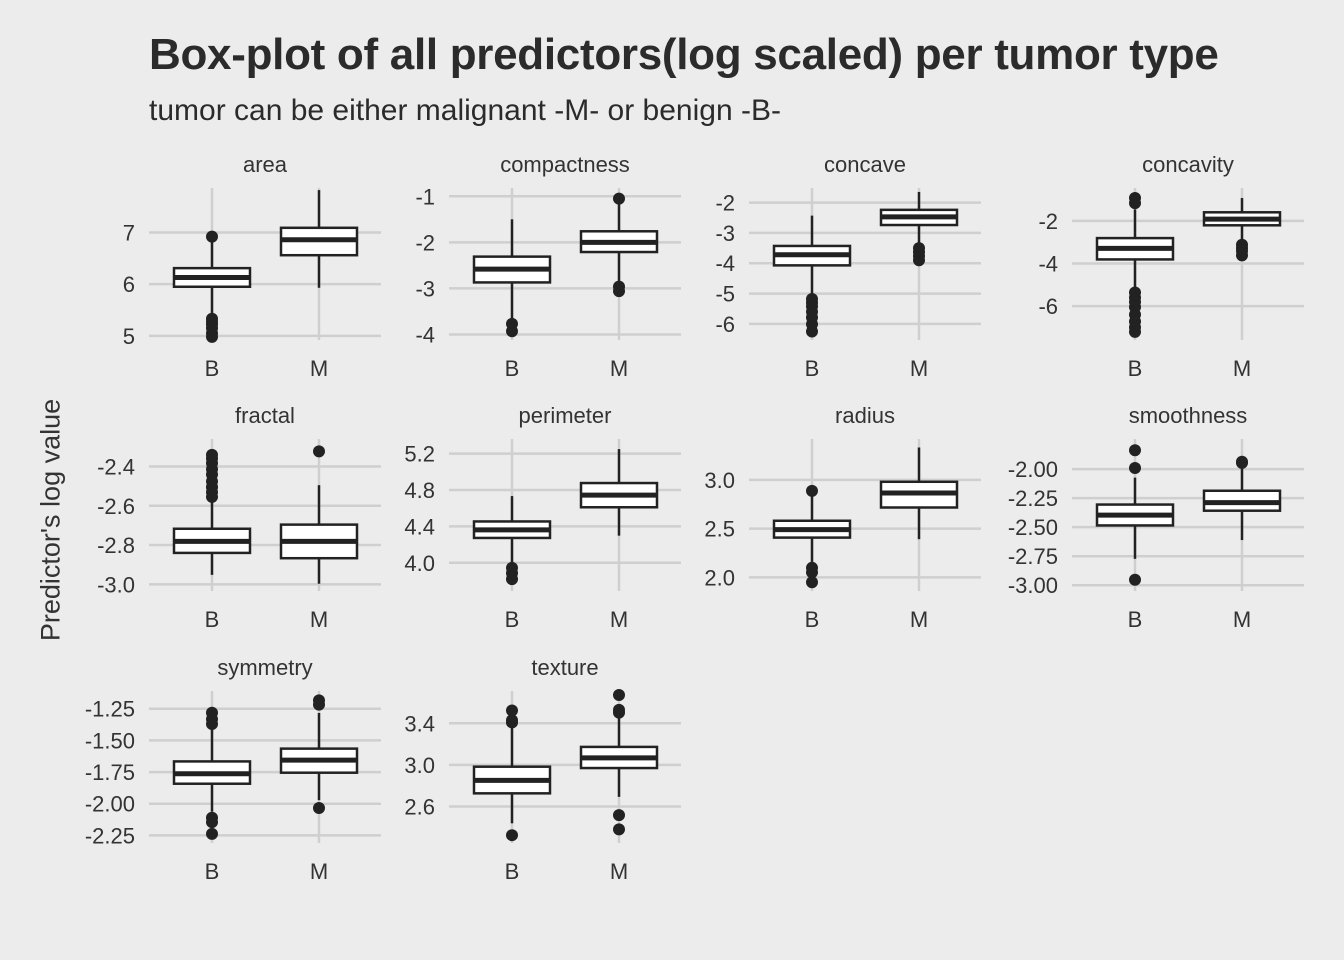  I want to click on facet-label-concavity: concavity, so click(1188, 164).